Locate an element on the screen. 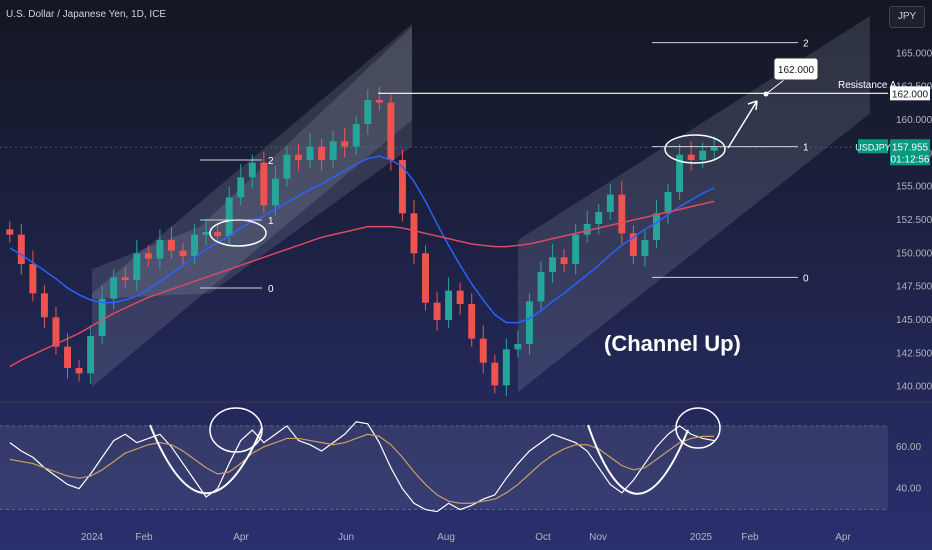  symbol-title: U.S. Dollar / Japanese Yen, 1D, ICE is located at coordinates (86, 14).